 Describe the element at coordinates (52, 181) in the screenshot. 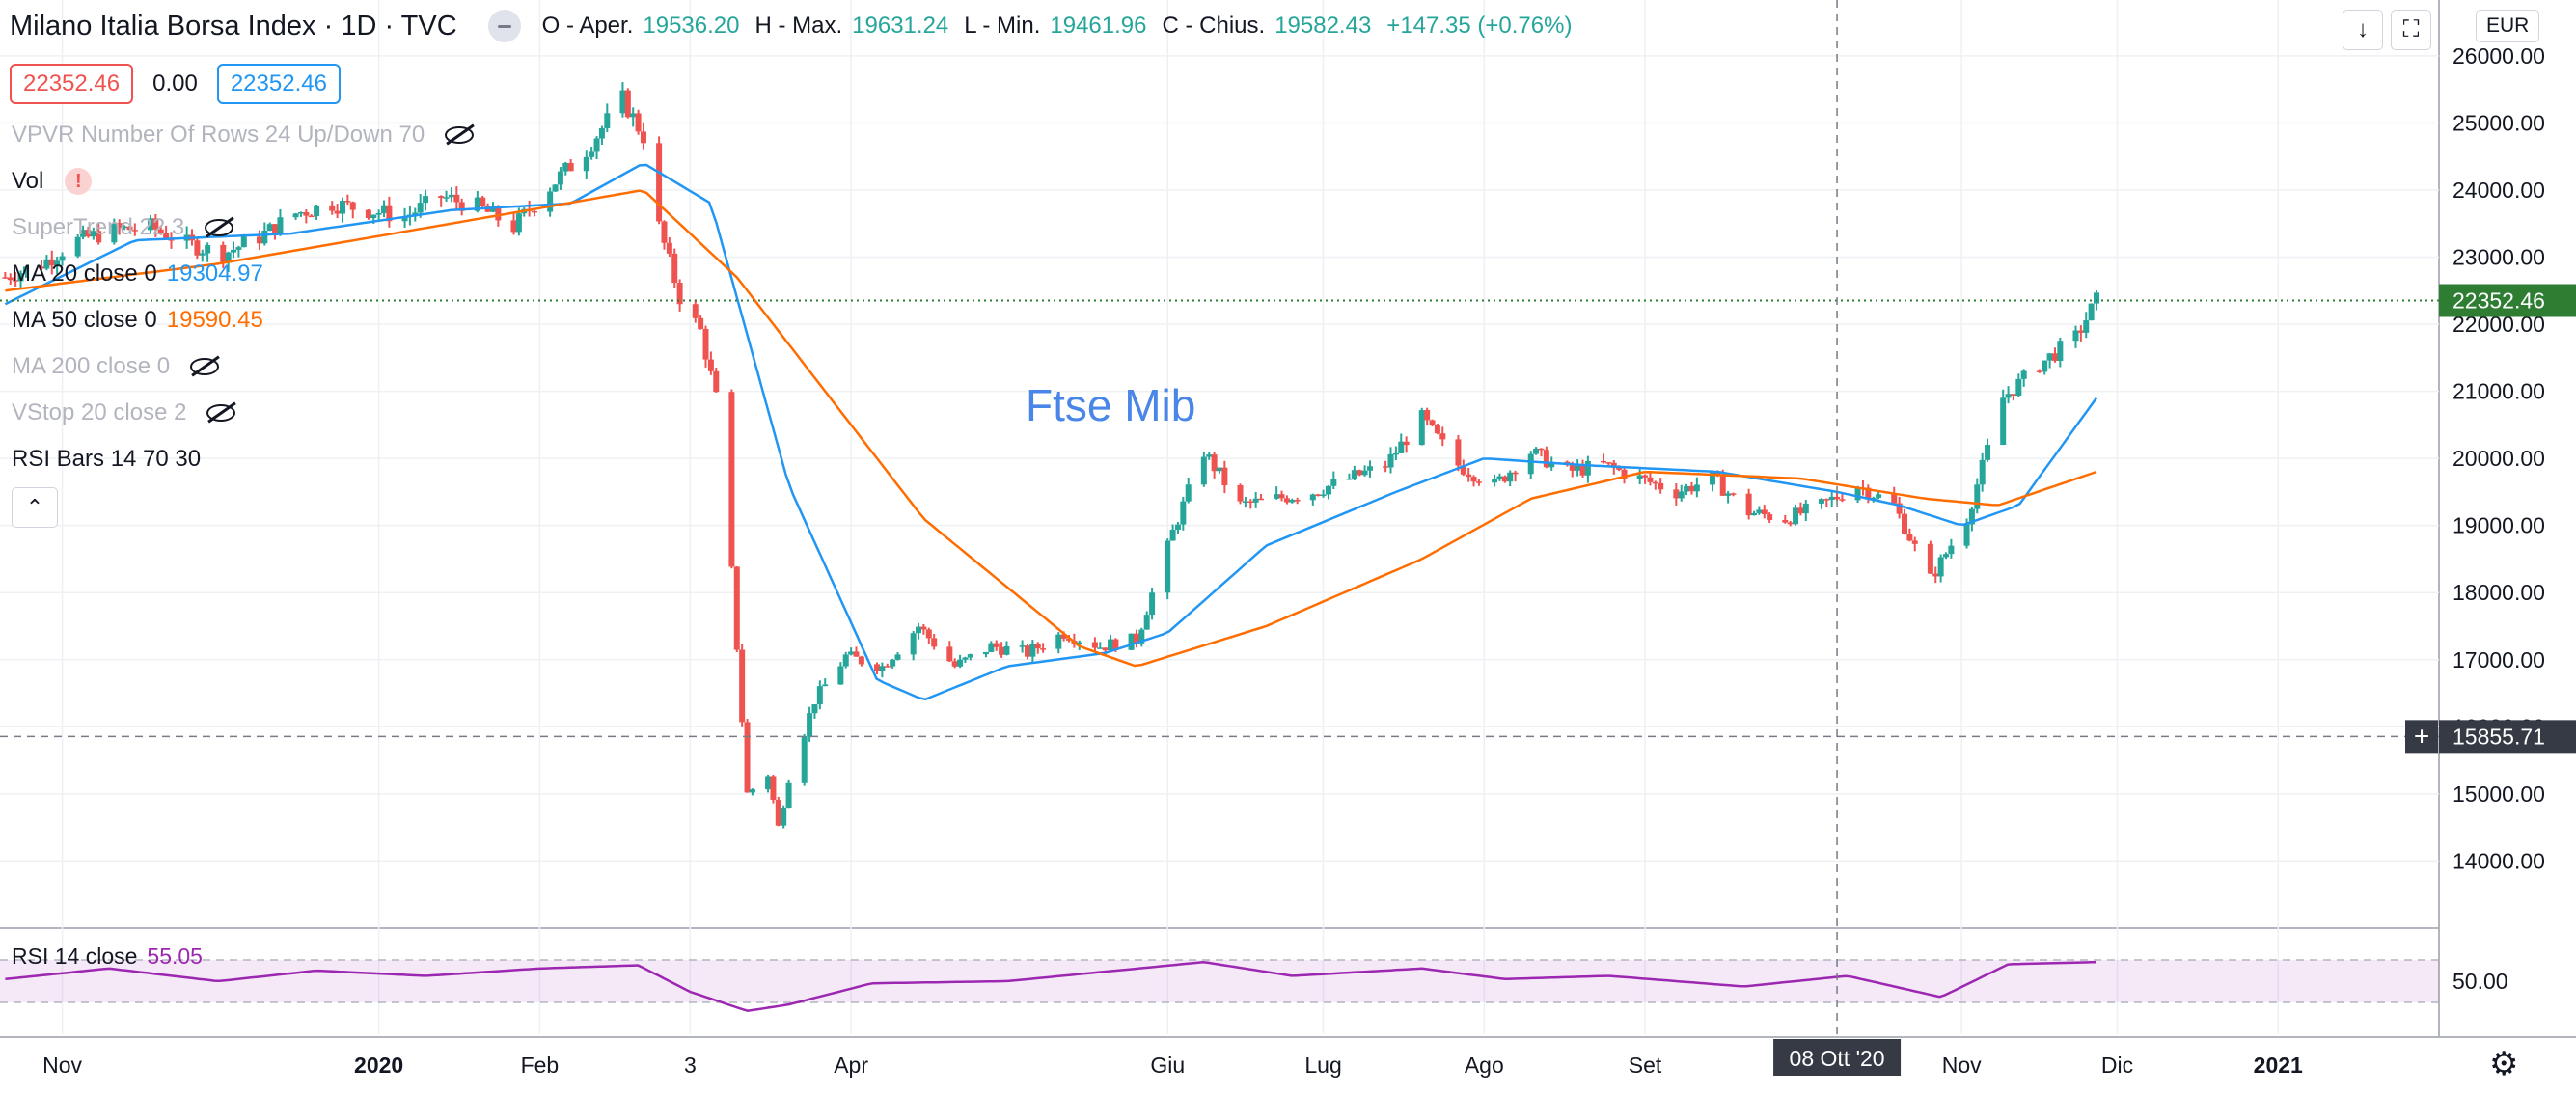

I see `legend-vol: Vol !` at that location.